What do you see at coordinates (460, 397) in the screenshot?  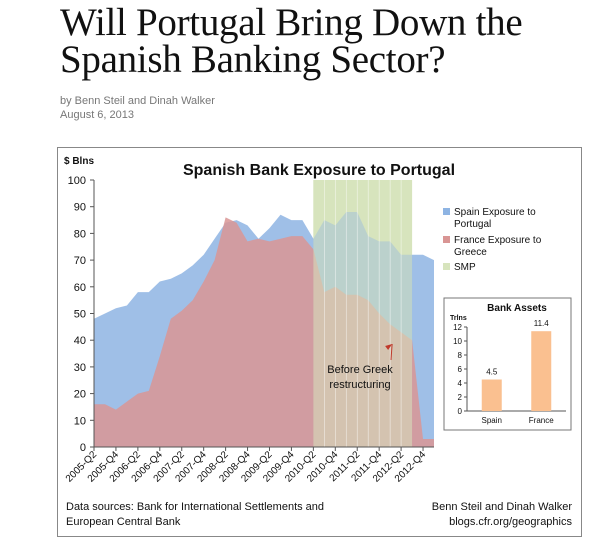 I see `inset-y-tick-label: 2` at bounding box center [460, 397].